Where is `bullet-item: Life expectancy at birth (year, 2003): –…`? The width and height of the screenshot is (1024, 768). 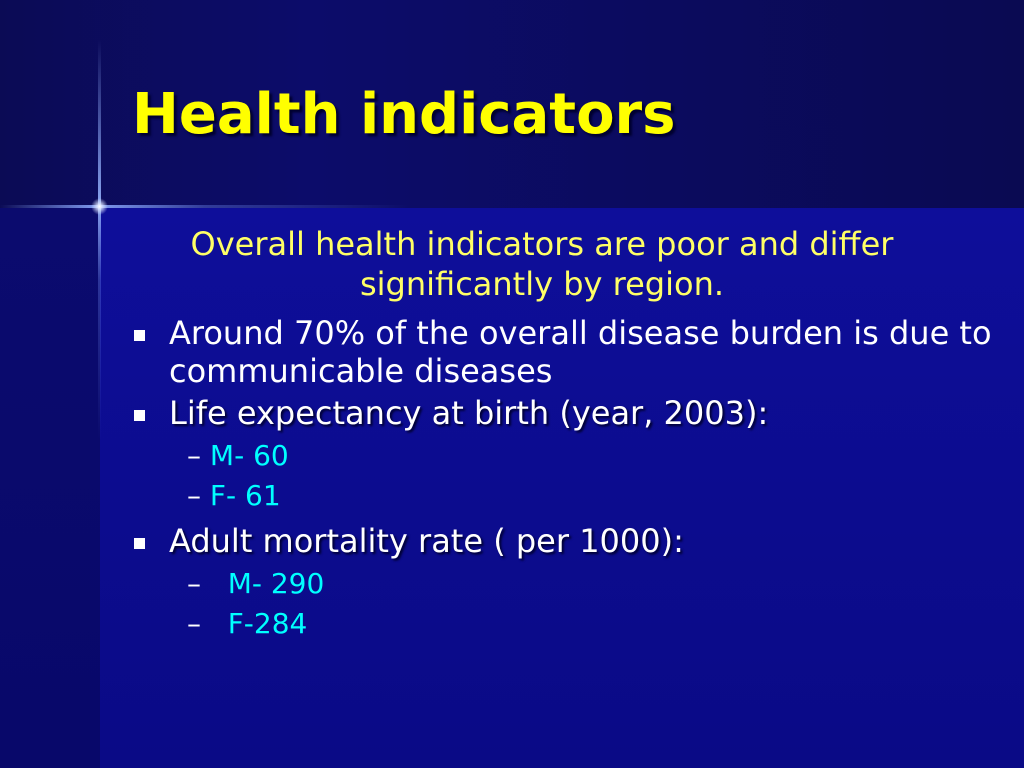
bullet-item: Life expectancy at birth (year, 2003): –… is located at coordinates (562, 455).